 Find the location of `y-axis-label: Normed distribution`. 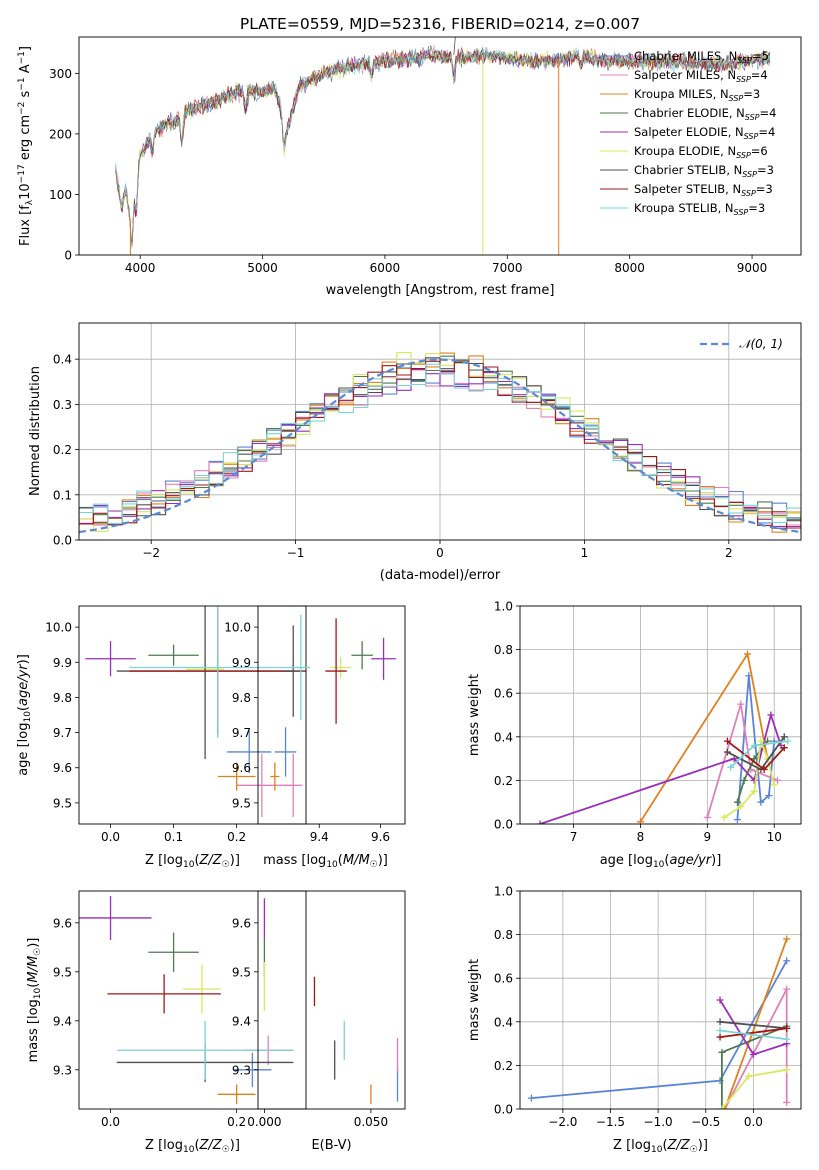

y-axis-label: Normed distribution is located at coordinates (35, 431).